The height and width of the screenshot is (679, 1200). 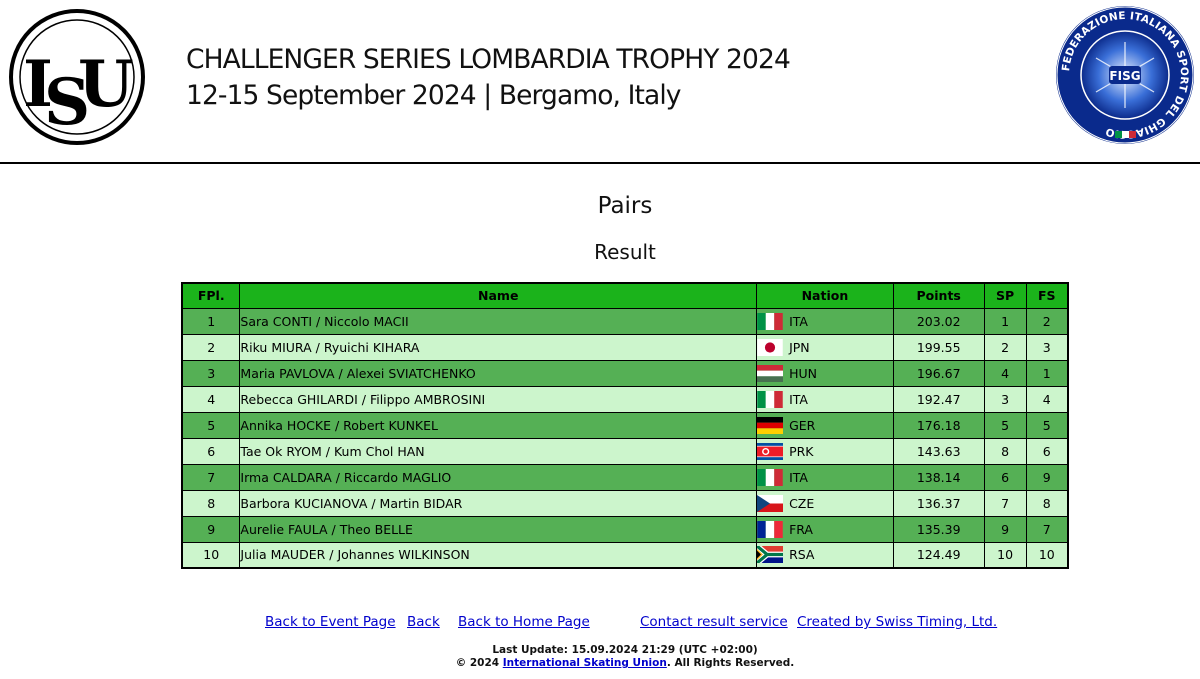 What do you see at coordinates (498, 373) in the screenshot?
I see `skater-name-cell: Maria PAVLOVA / Alexei SVIATCHENKO` at bounding box center [498, 373].